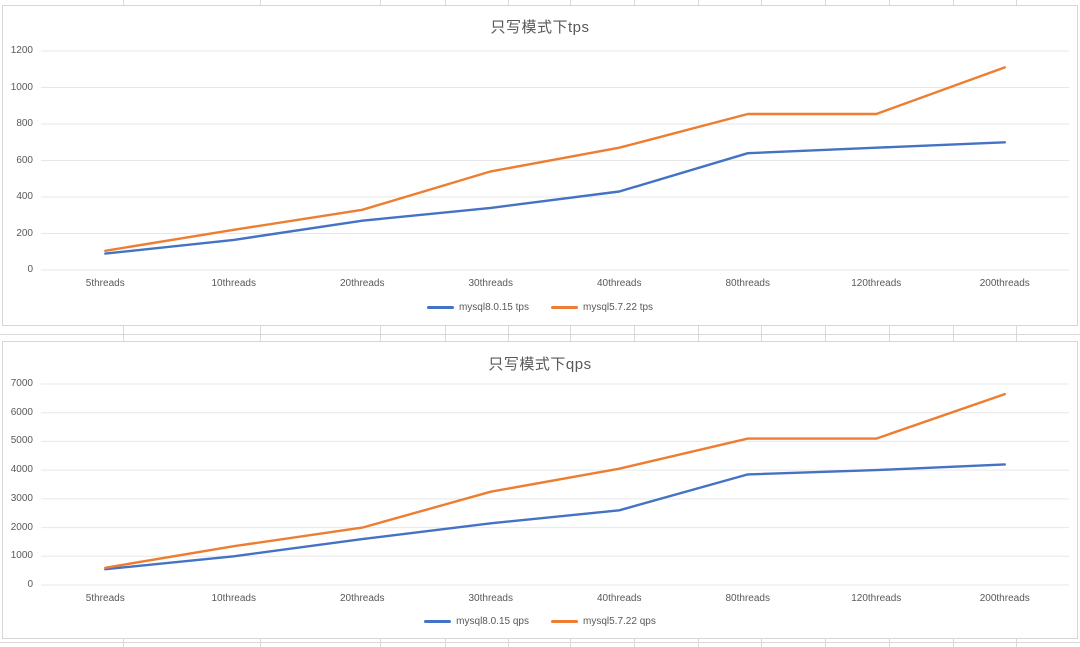 This screenshot has height=647, width=1080. What do you see at coordinates (24, 233) in the screenshot?
I see `y-axis-tick-label: 200` at bounding box center [24, 233].